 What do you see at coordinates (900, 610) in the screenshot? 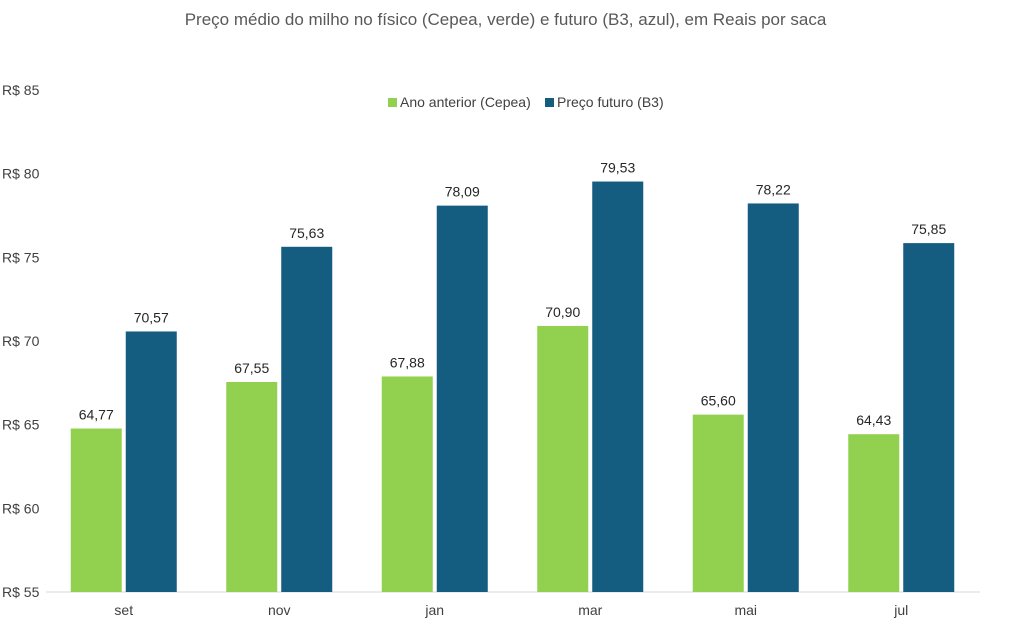
I see `x-tick-label: jul` at bounding box center [900, 610].